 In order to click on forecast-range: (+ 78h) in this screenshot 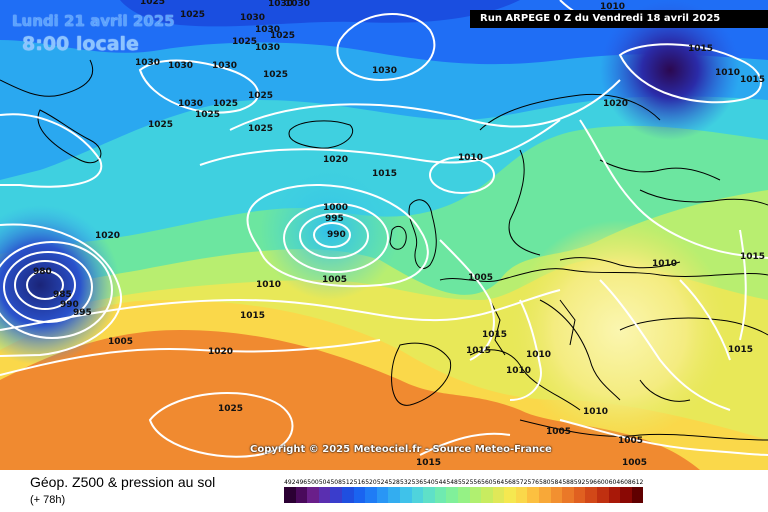, I will do `click(48, 500)`.